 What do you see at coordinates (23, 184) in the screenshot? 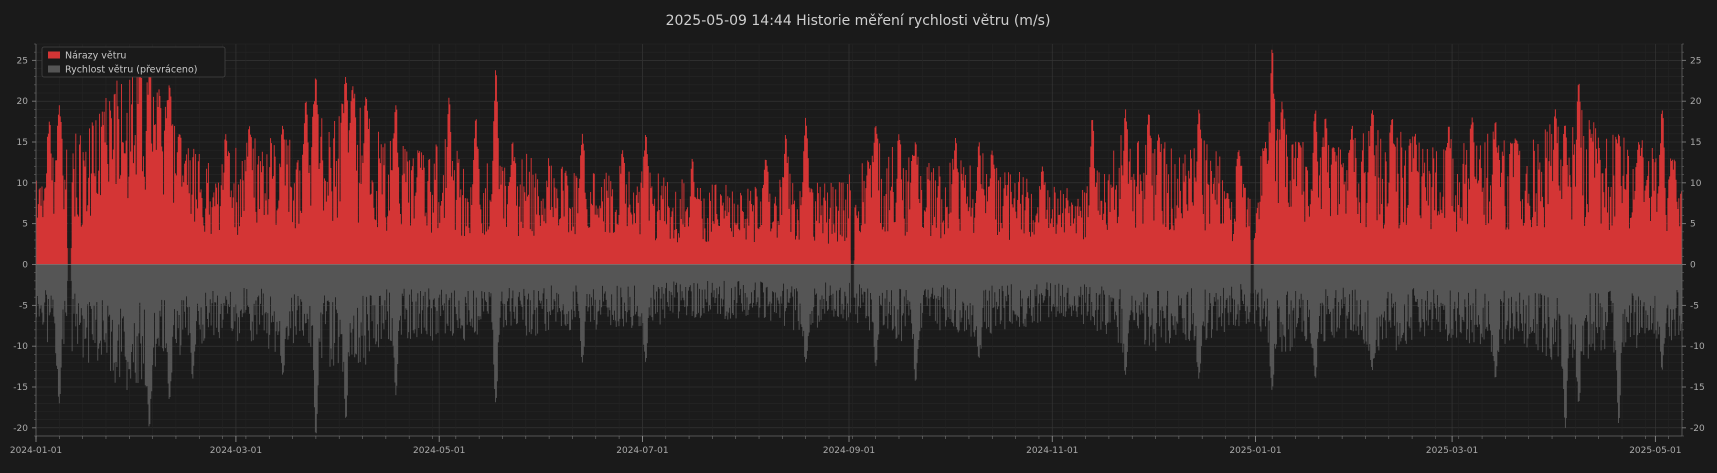
I see `y-tick-label: 10` at bounding box center [23, 184].